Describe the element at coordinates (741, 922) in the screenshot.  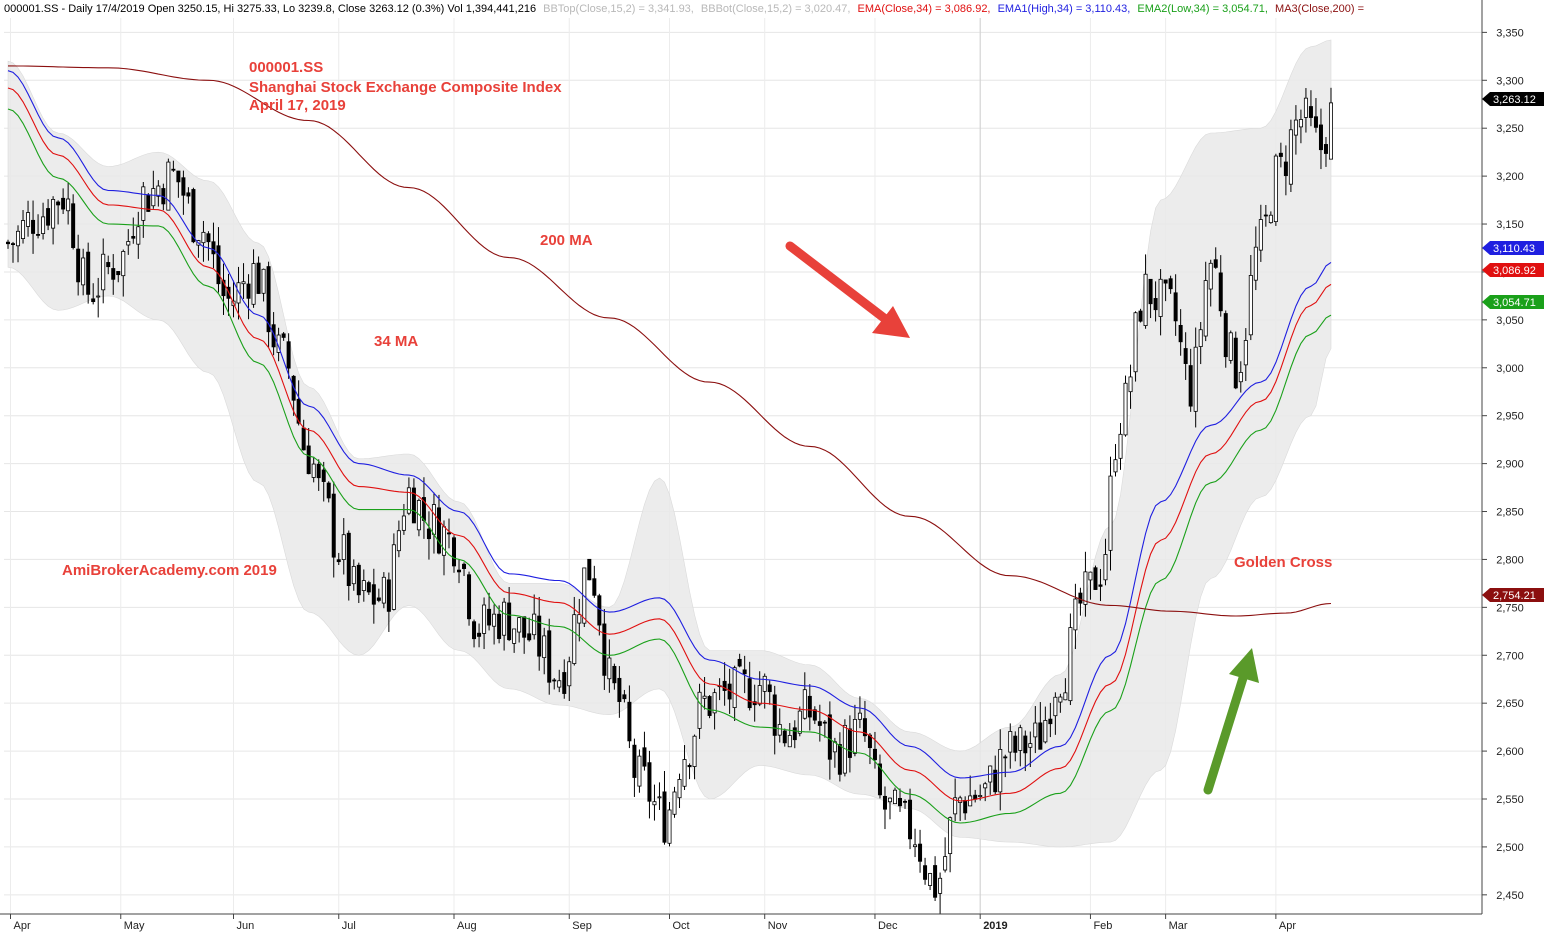
I see `x-axis: Apr May Jun Jul Aug Sep Oct Nov Dec 2019 Feb Mar Apr` at that location.